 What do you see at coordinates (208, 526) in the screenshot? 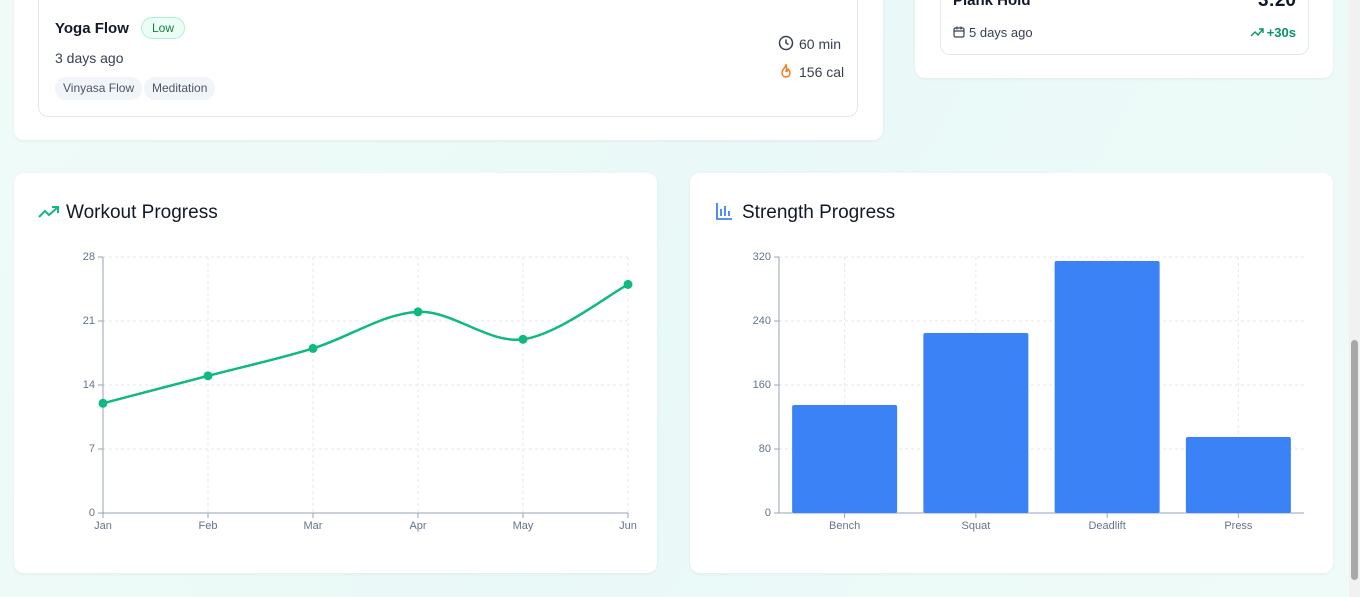
I see `x-tick-label: Feb` at bounding box center [208, 526].